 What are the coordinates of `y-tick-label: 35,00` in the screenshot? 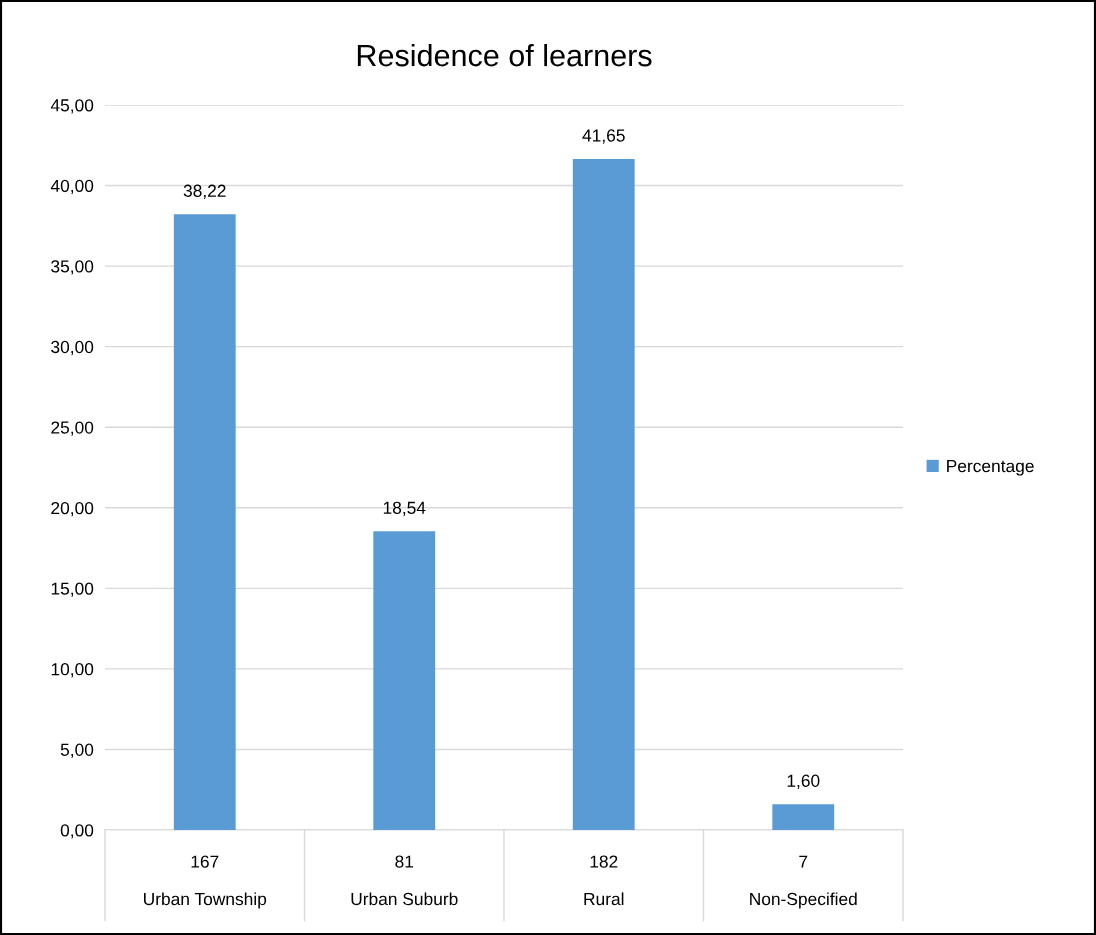 It's located at (72, 267).